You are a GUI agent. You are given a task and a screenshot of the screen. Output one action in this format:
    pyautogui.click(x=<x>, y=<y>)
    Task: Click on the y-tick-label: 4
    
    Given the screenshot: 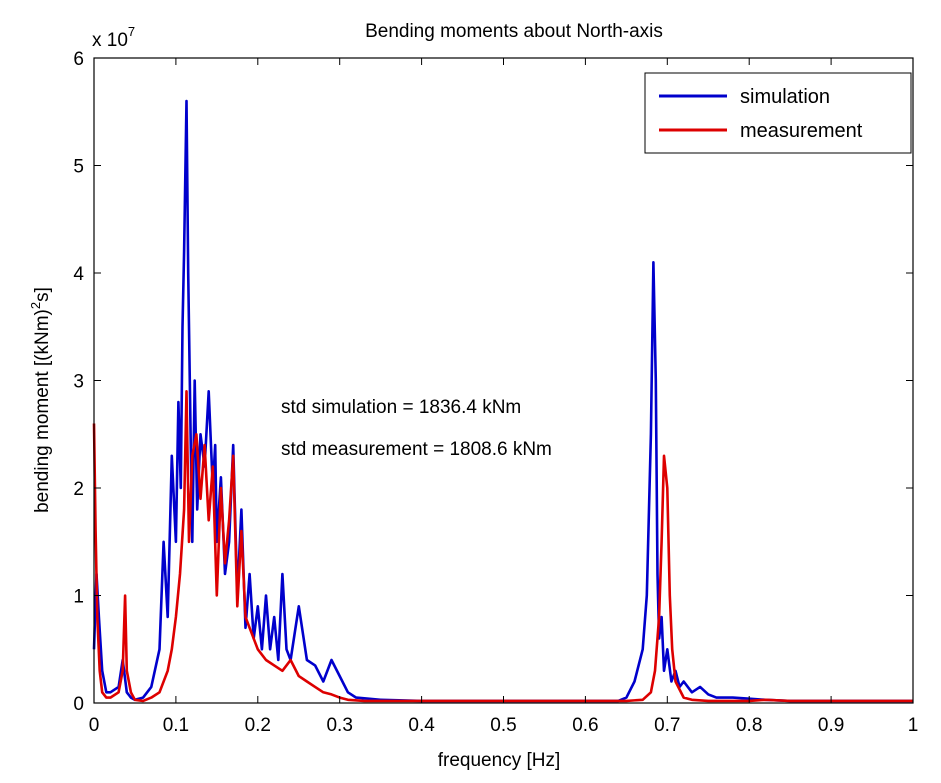 What is the action you would take?
    pyautogui.click(x=78, y=274)
    